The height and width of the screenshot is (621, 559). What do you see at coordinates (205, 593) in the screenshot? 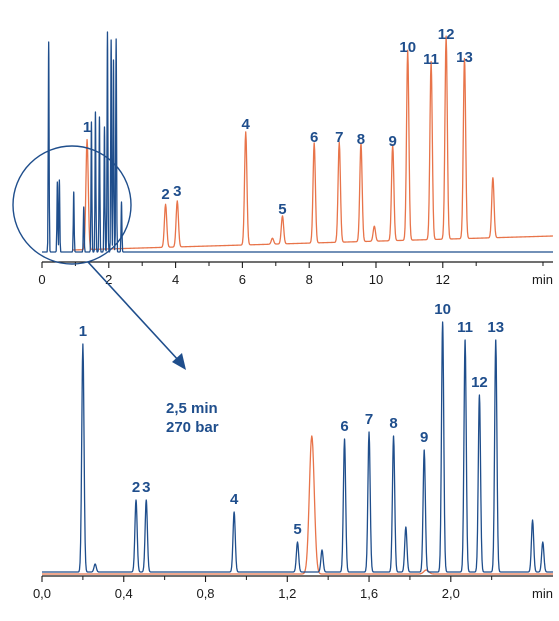
I see `bottom-tick-label: 0,8` at bounding box center [205, 593].